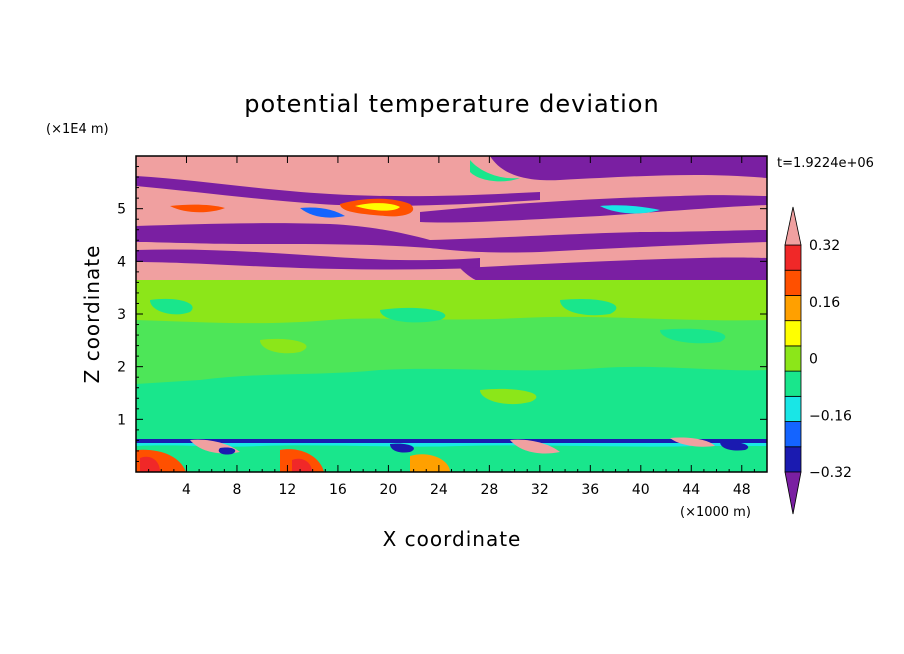 The height and width of the screenshot is (654, 904). What do you see at coordinates (793, 493) in the screenshot?
I see `colorbar-min-triangle` at bounding box center [793, 493].